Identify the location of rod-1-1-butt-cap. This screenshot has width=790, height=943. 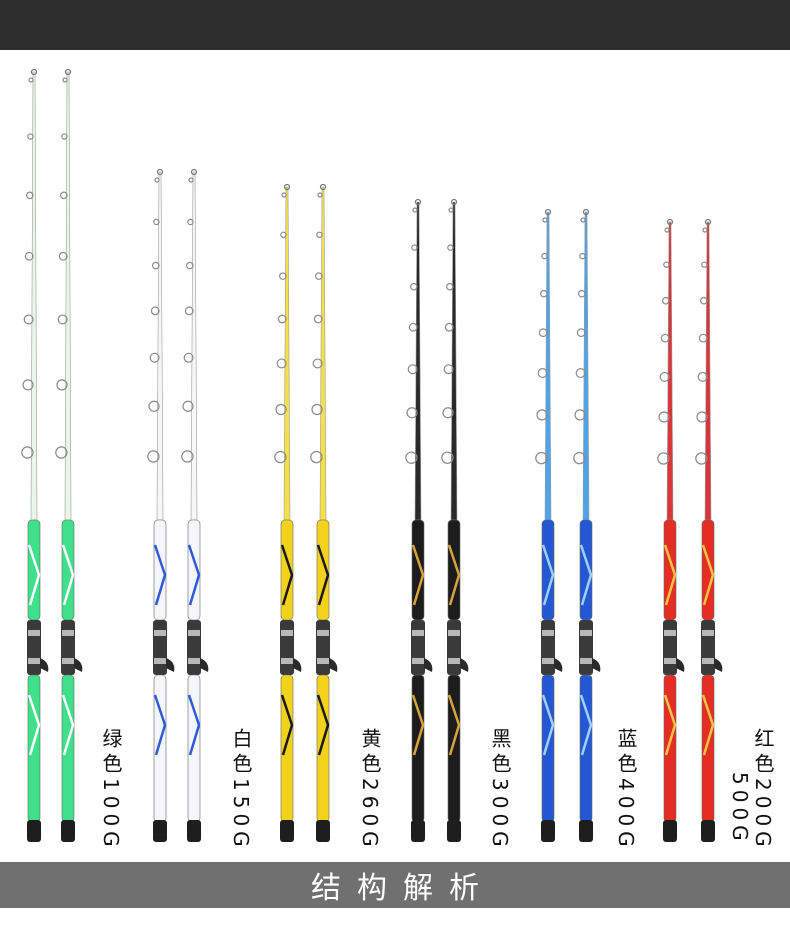
(34, 831).